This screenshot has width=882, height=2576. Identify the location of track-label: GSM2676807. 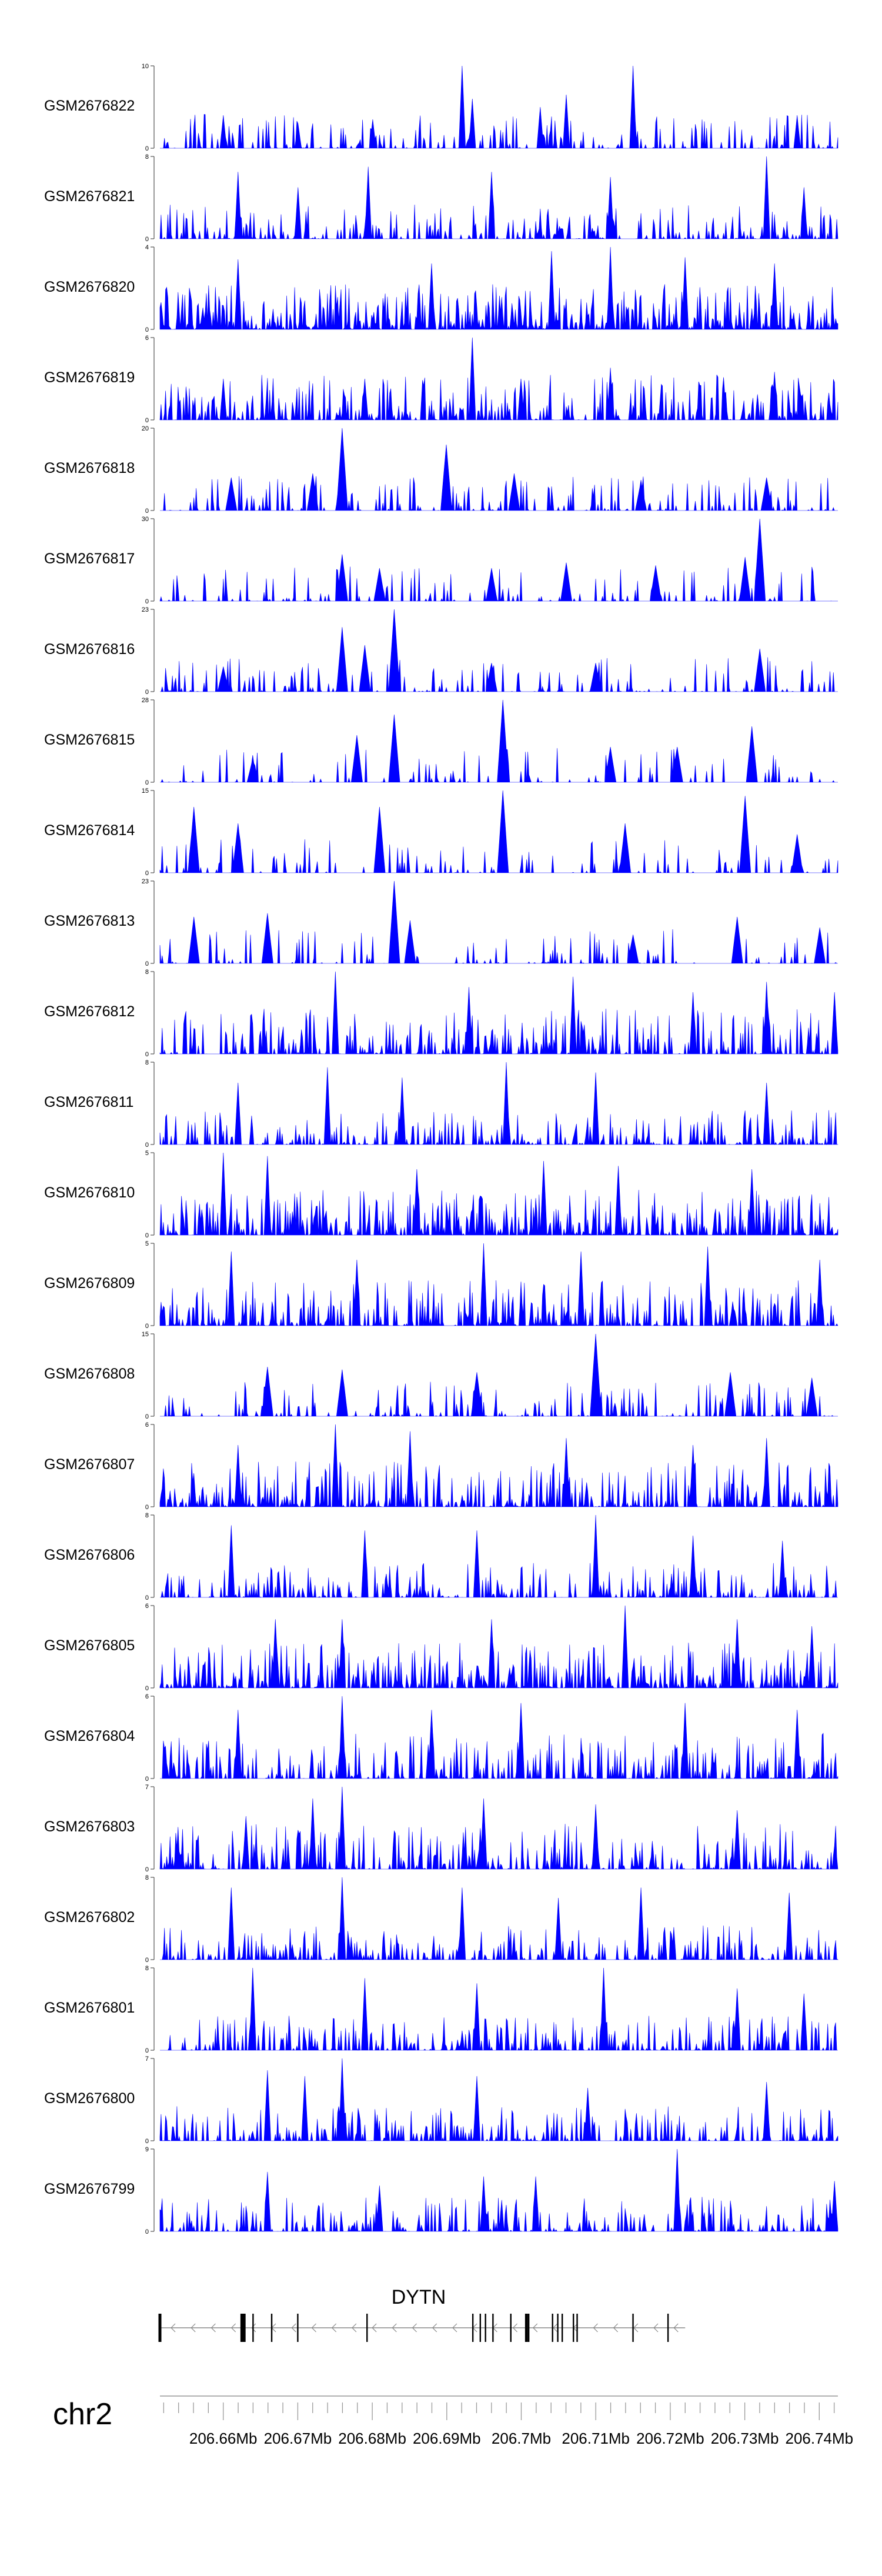
(89, 1464).